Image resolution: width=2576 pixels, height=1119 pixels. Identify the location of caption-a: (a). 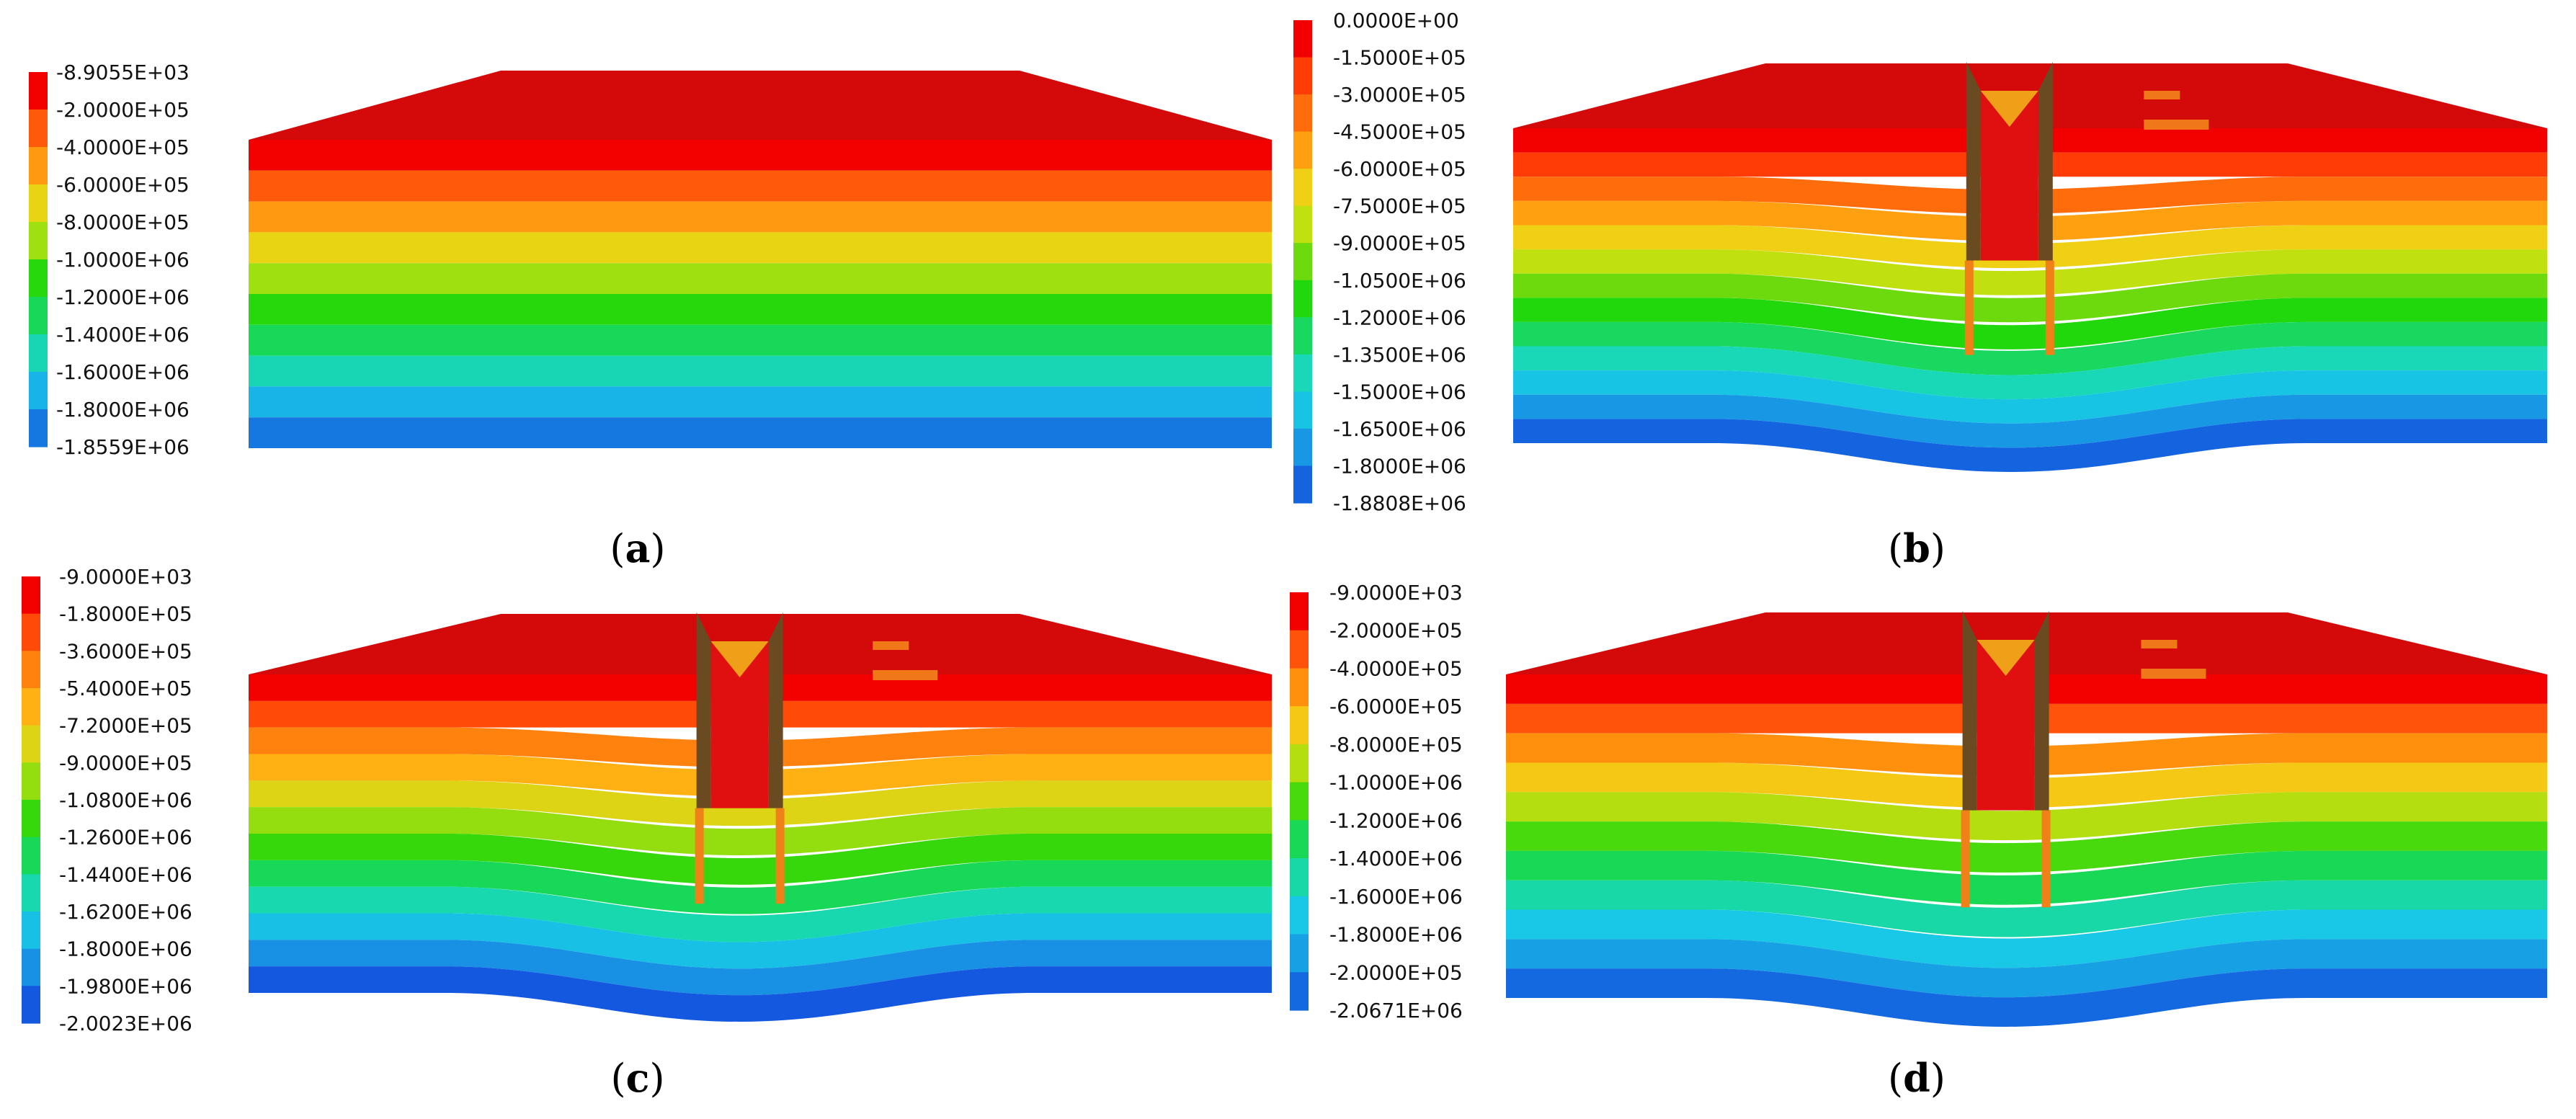
(637, 548).